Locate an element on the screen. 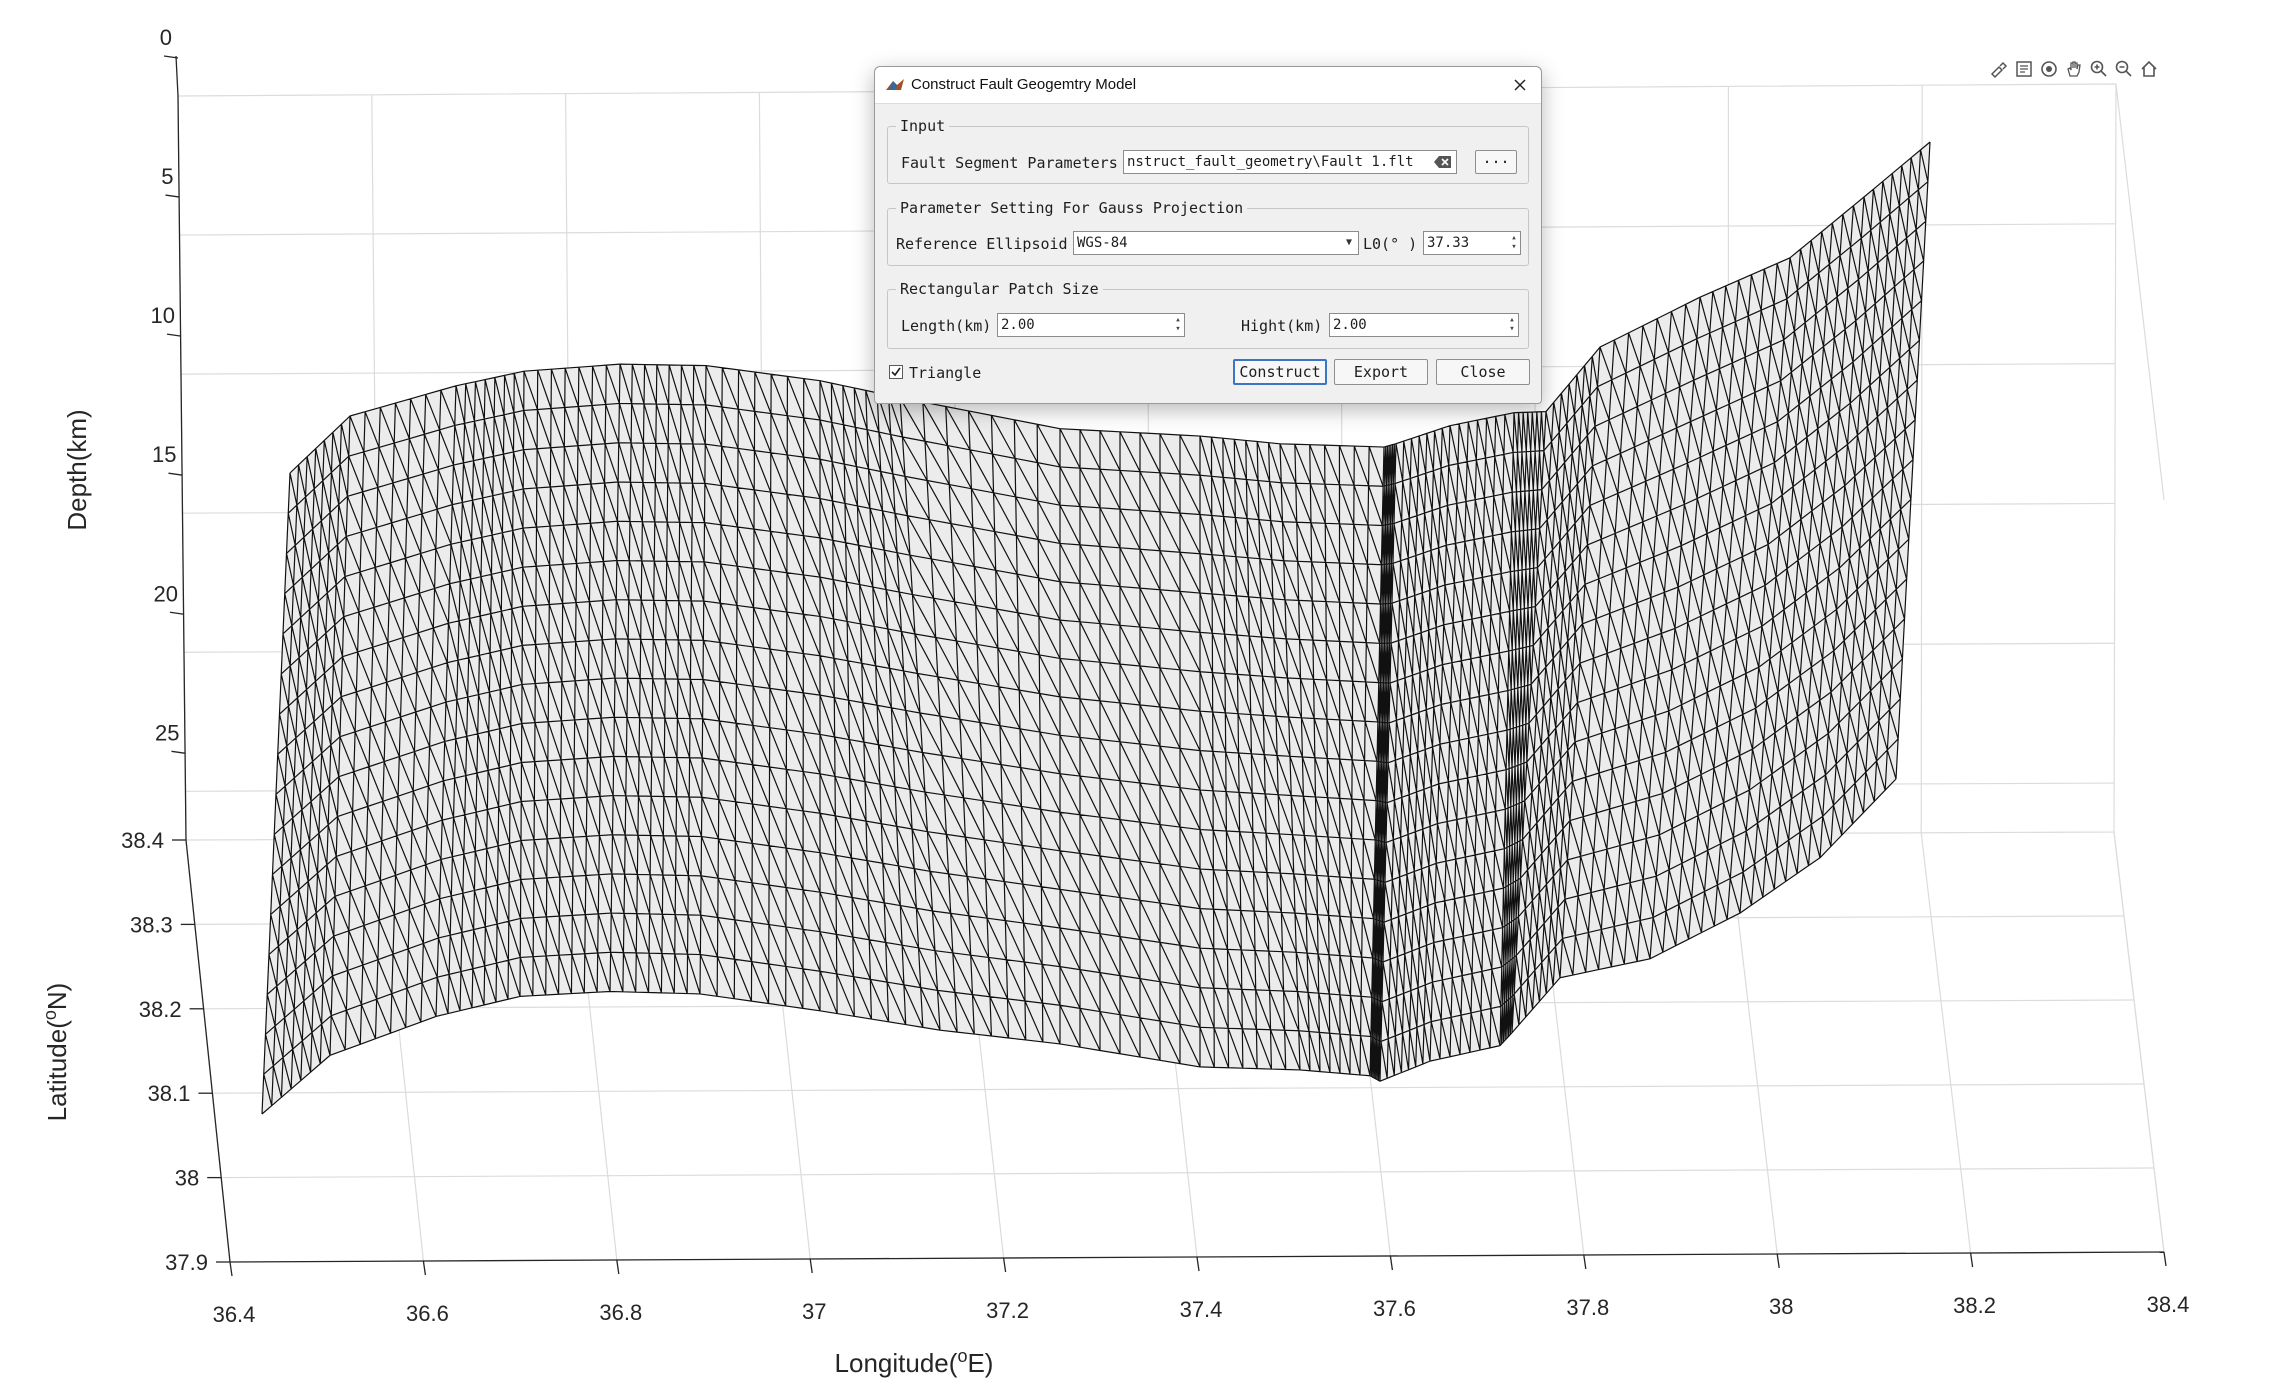 The width and height of the screenshot is (2276, 1390). latitude-tick-label: 38.3 is located at coordinates (151, 924).